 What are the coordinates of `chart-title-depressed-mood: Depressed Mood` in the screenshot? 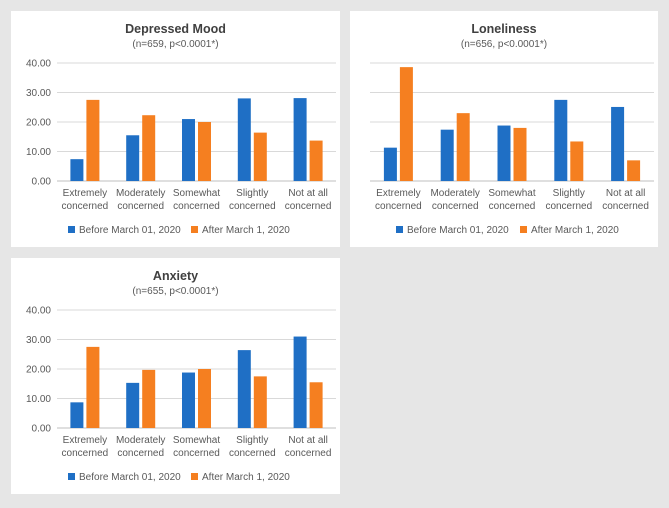 It's located at (175, 29).